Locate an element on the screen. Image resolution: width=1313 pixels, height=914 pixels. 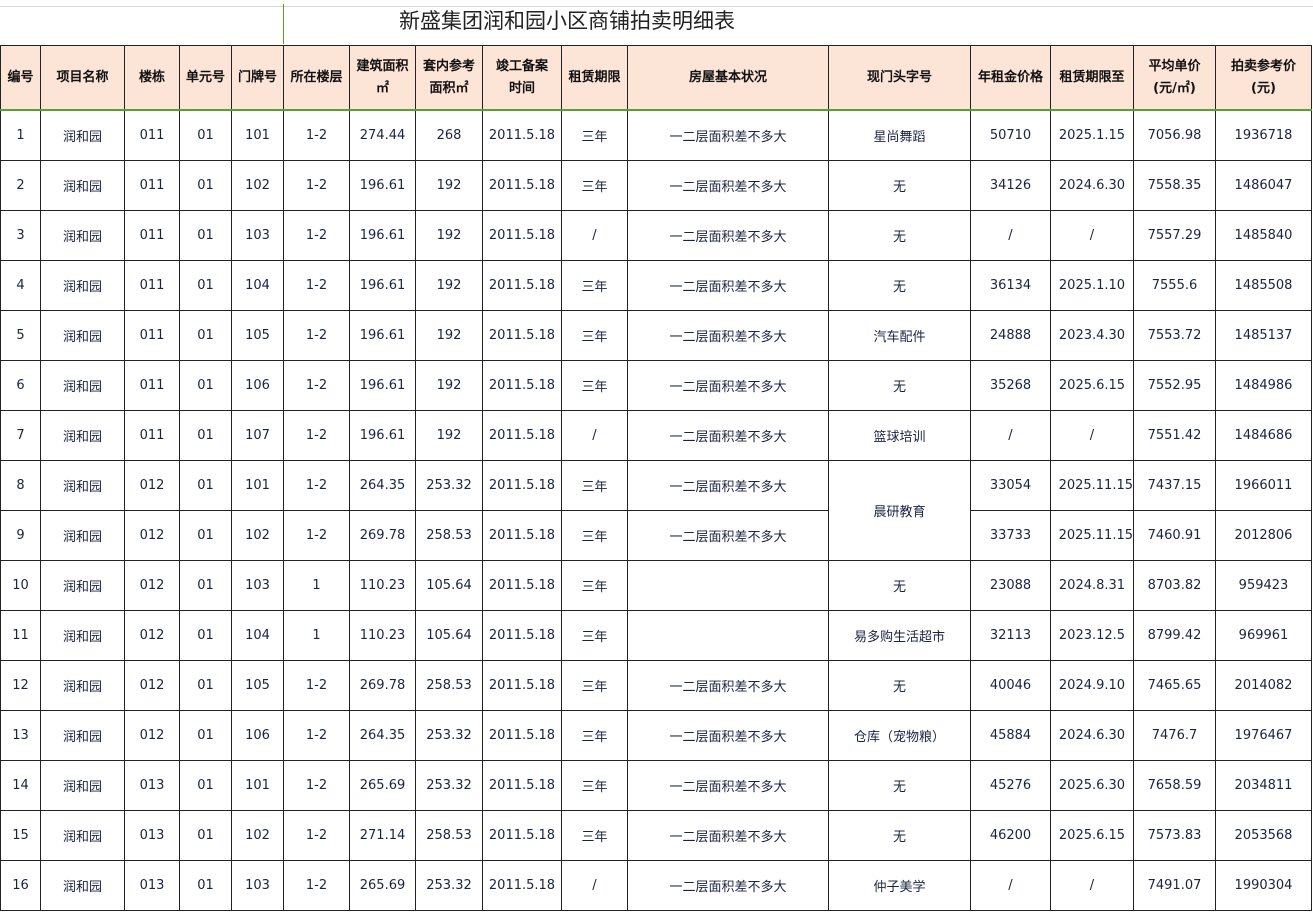
cell-auction-price: 1486047 is located at coordinates (1263, 185).